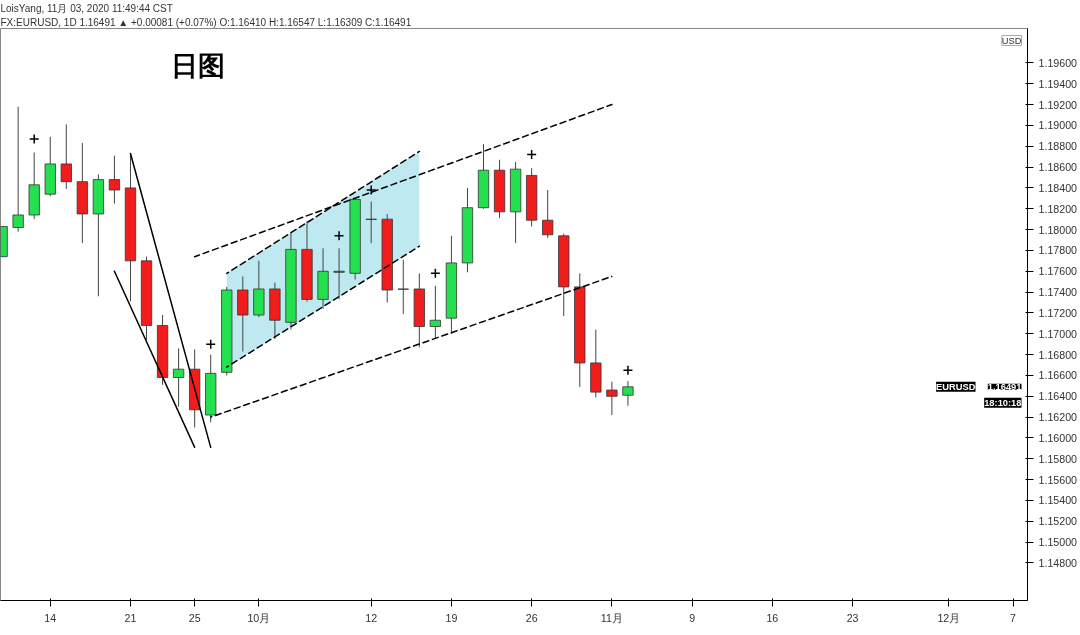 The width and height of the screenshot is (1080, 635). What do you see at coordinates (531, 617) in the screenshot?
I see `x-tick-label: 26` at bounding box center [531, 617].